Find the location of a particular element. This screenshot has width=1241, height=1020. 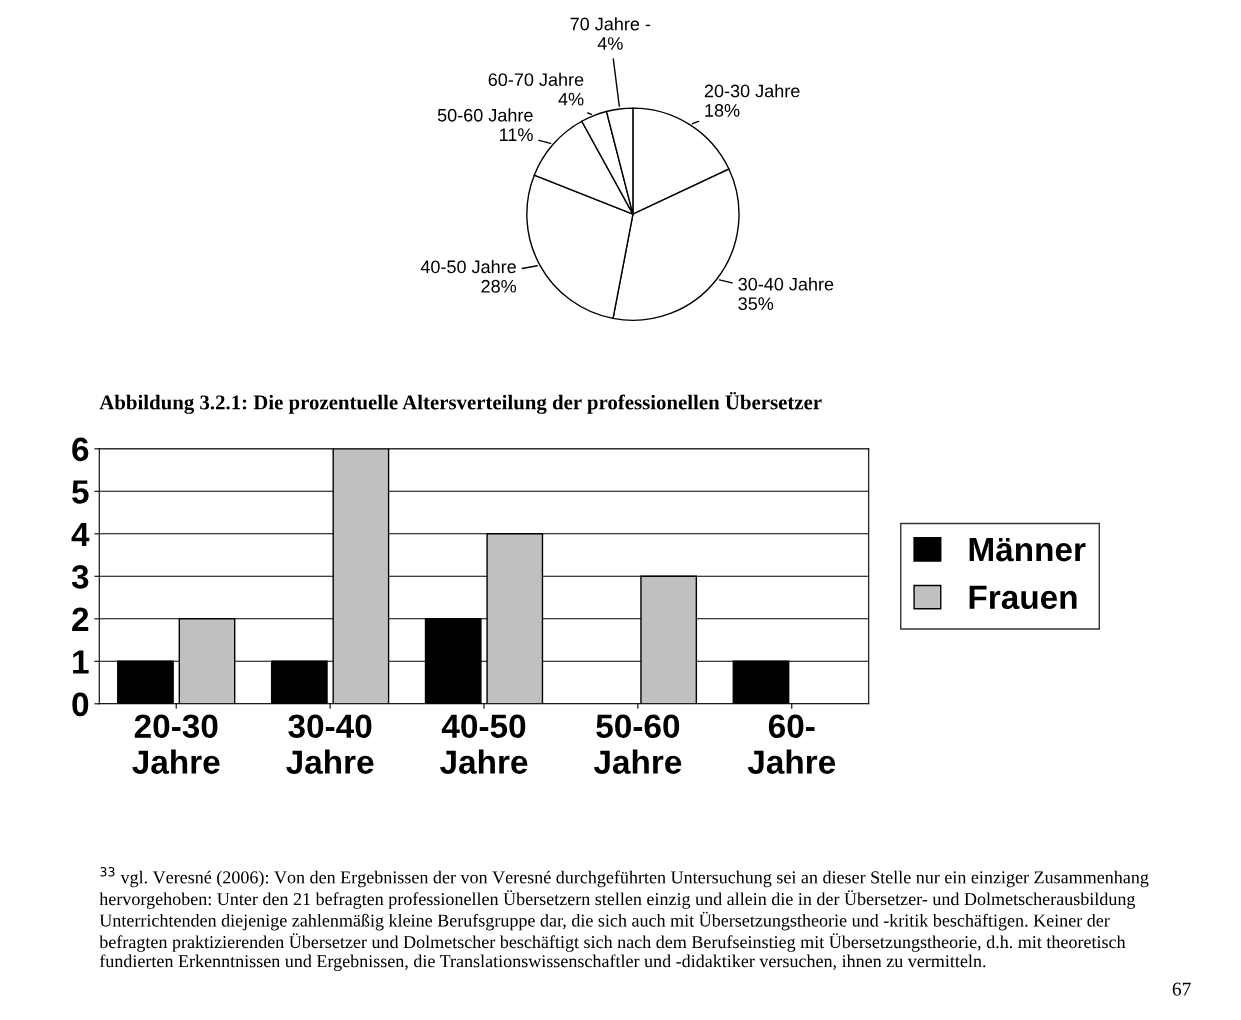

slice-label: 30-40 Jahre is located at coordinates (786, 284).